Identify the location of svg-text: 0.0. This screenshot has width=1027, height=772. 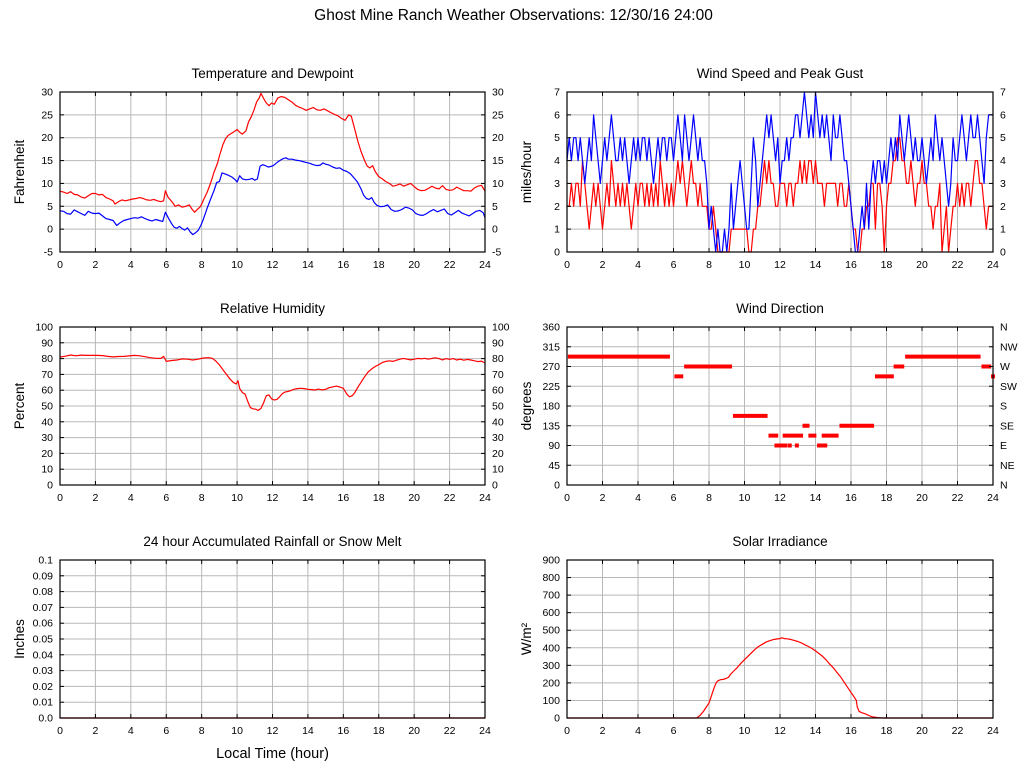
(45, 719).